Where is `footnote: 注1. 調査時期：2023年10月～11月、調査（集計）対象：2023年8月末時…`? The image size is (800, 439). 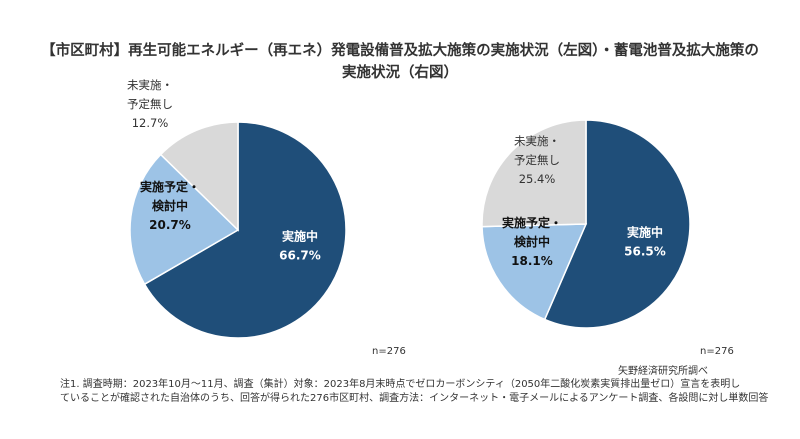
footnote: 注1. 調査時期：2023年10月～11月、調査（集計）対象：2023年8月末時… is located at coordinates (414, 392).